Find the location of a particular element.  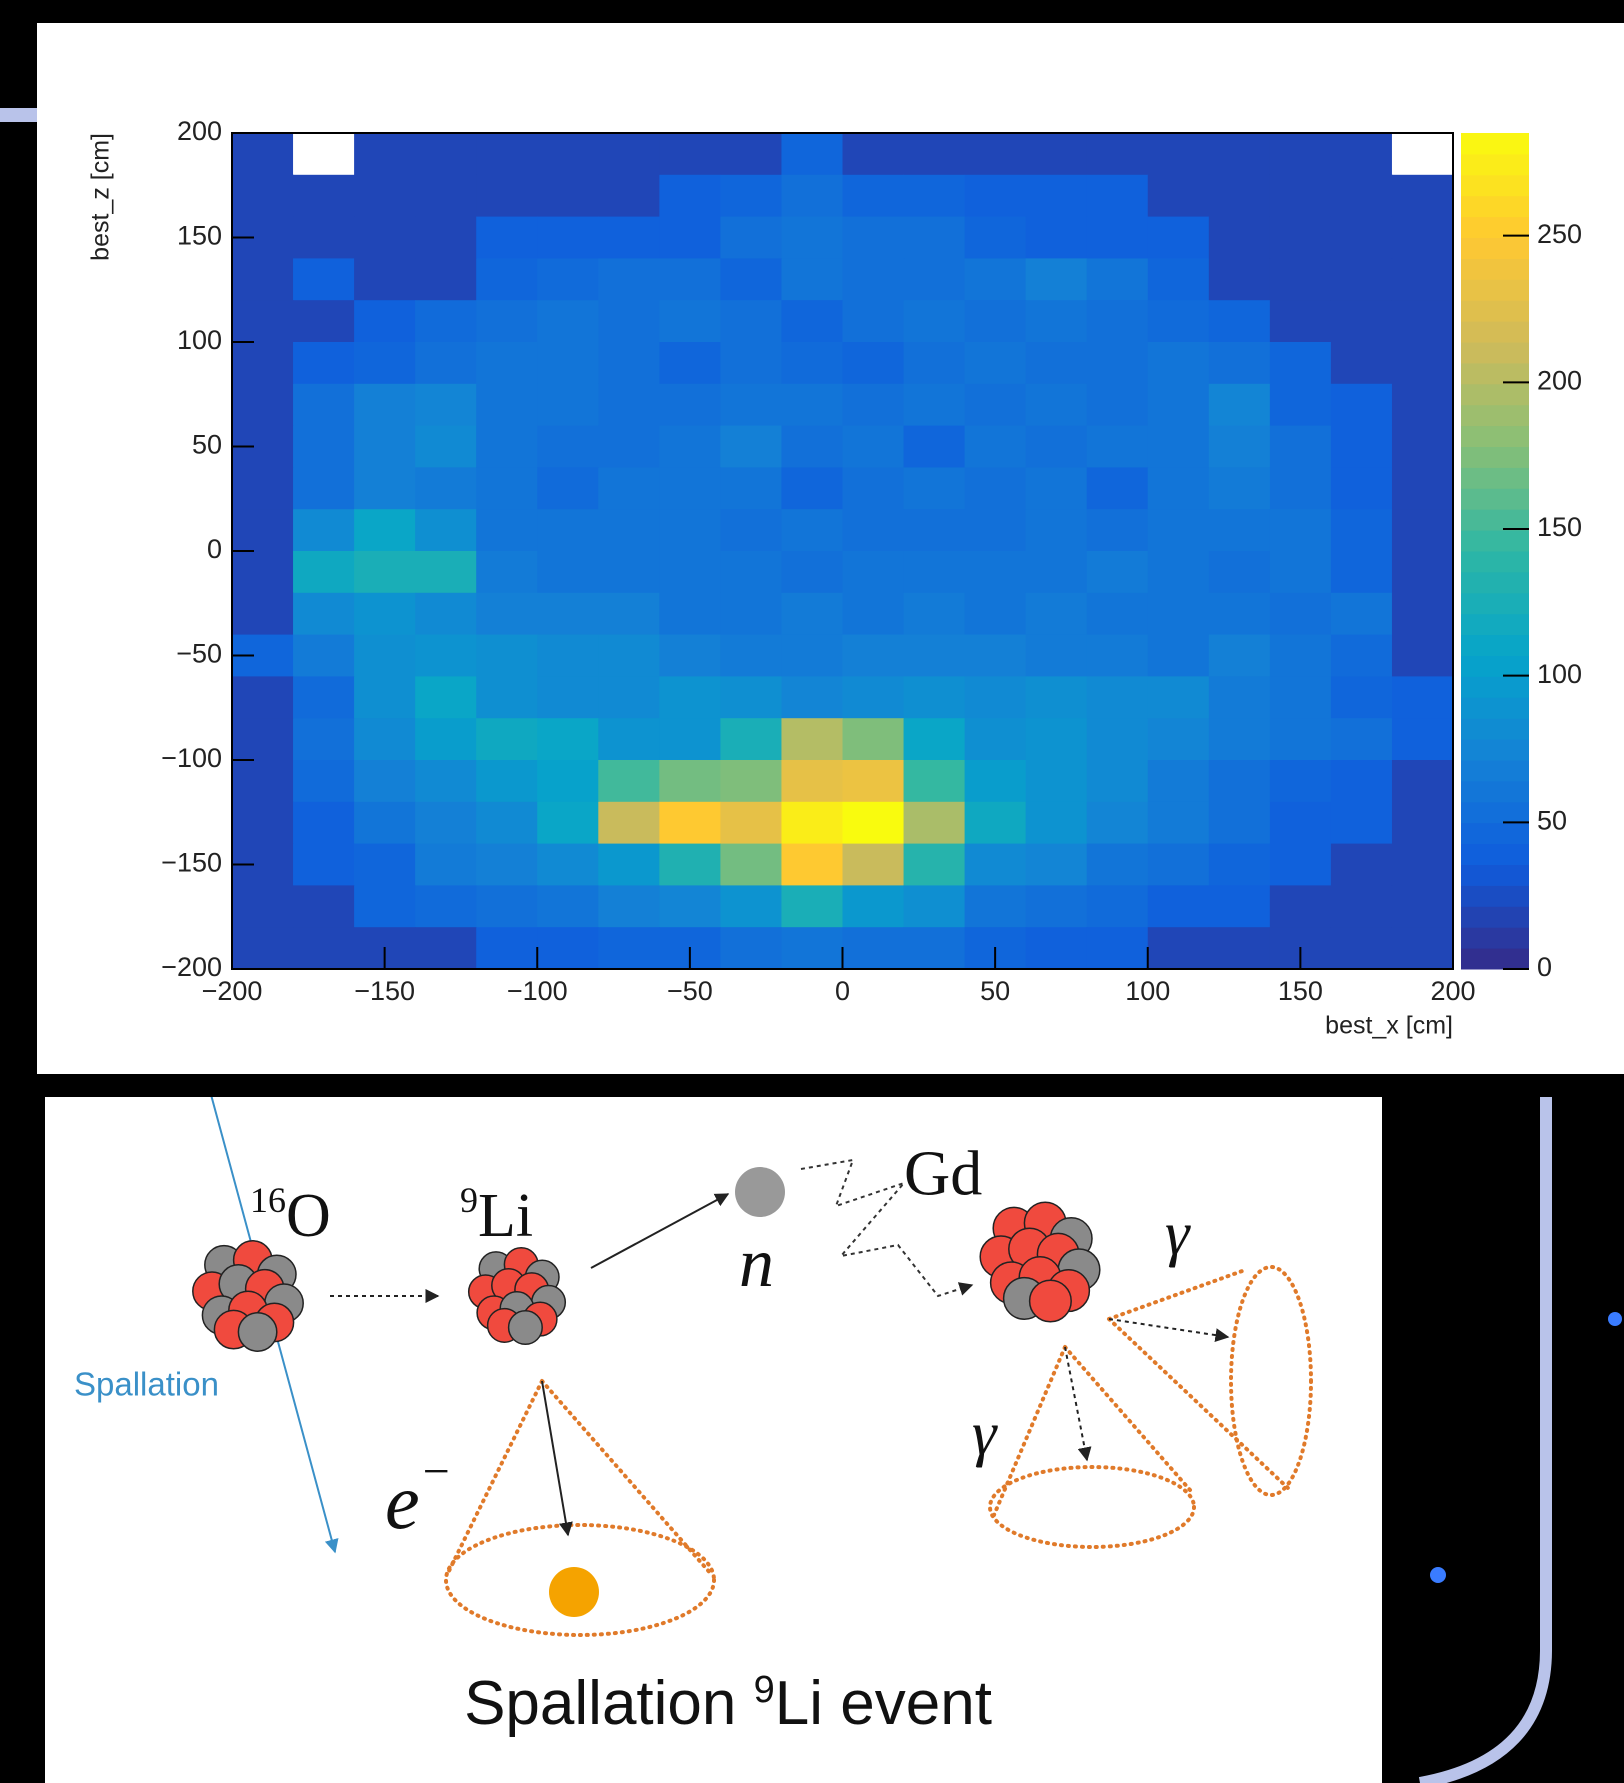

neutron-label: n is located at coordinates (756, 1263).